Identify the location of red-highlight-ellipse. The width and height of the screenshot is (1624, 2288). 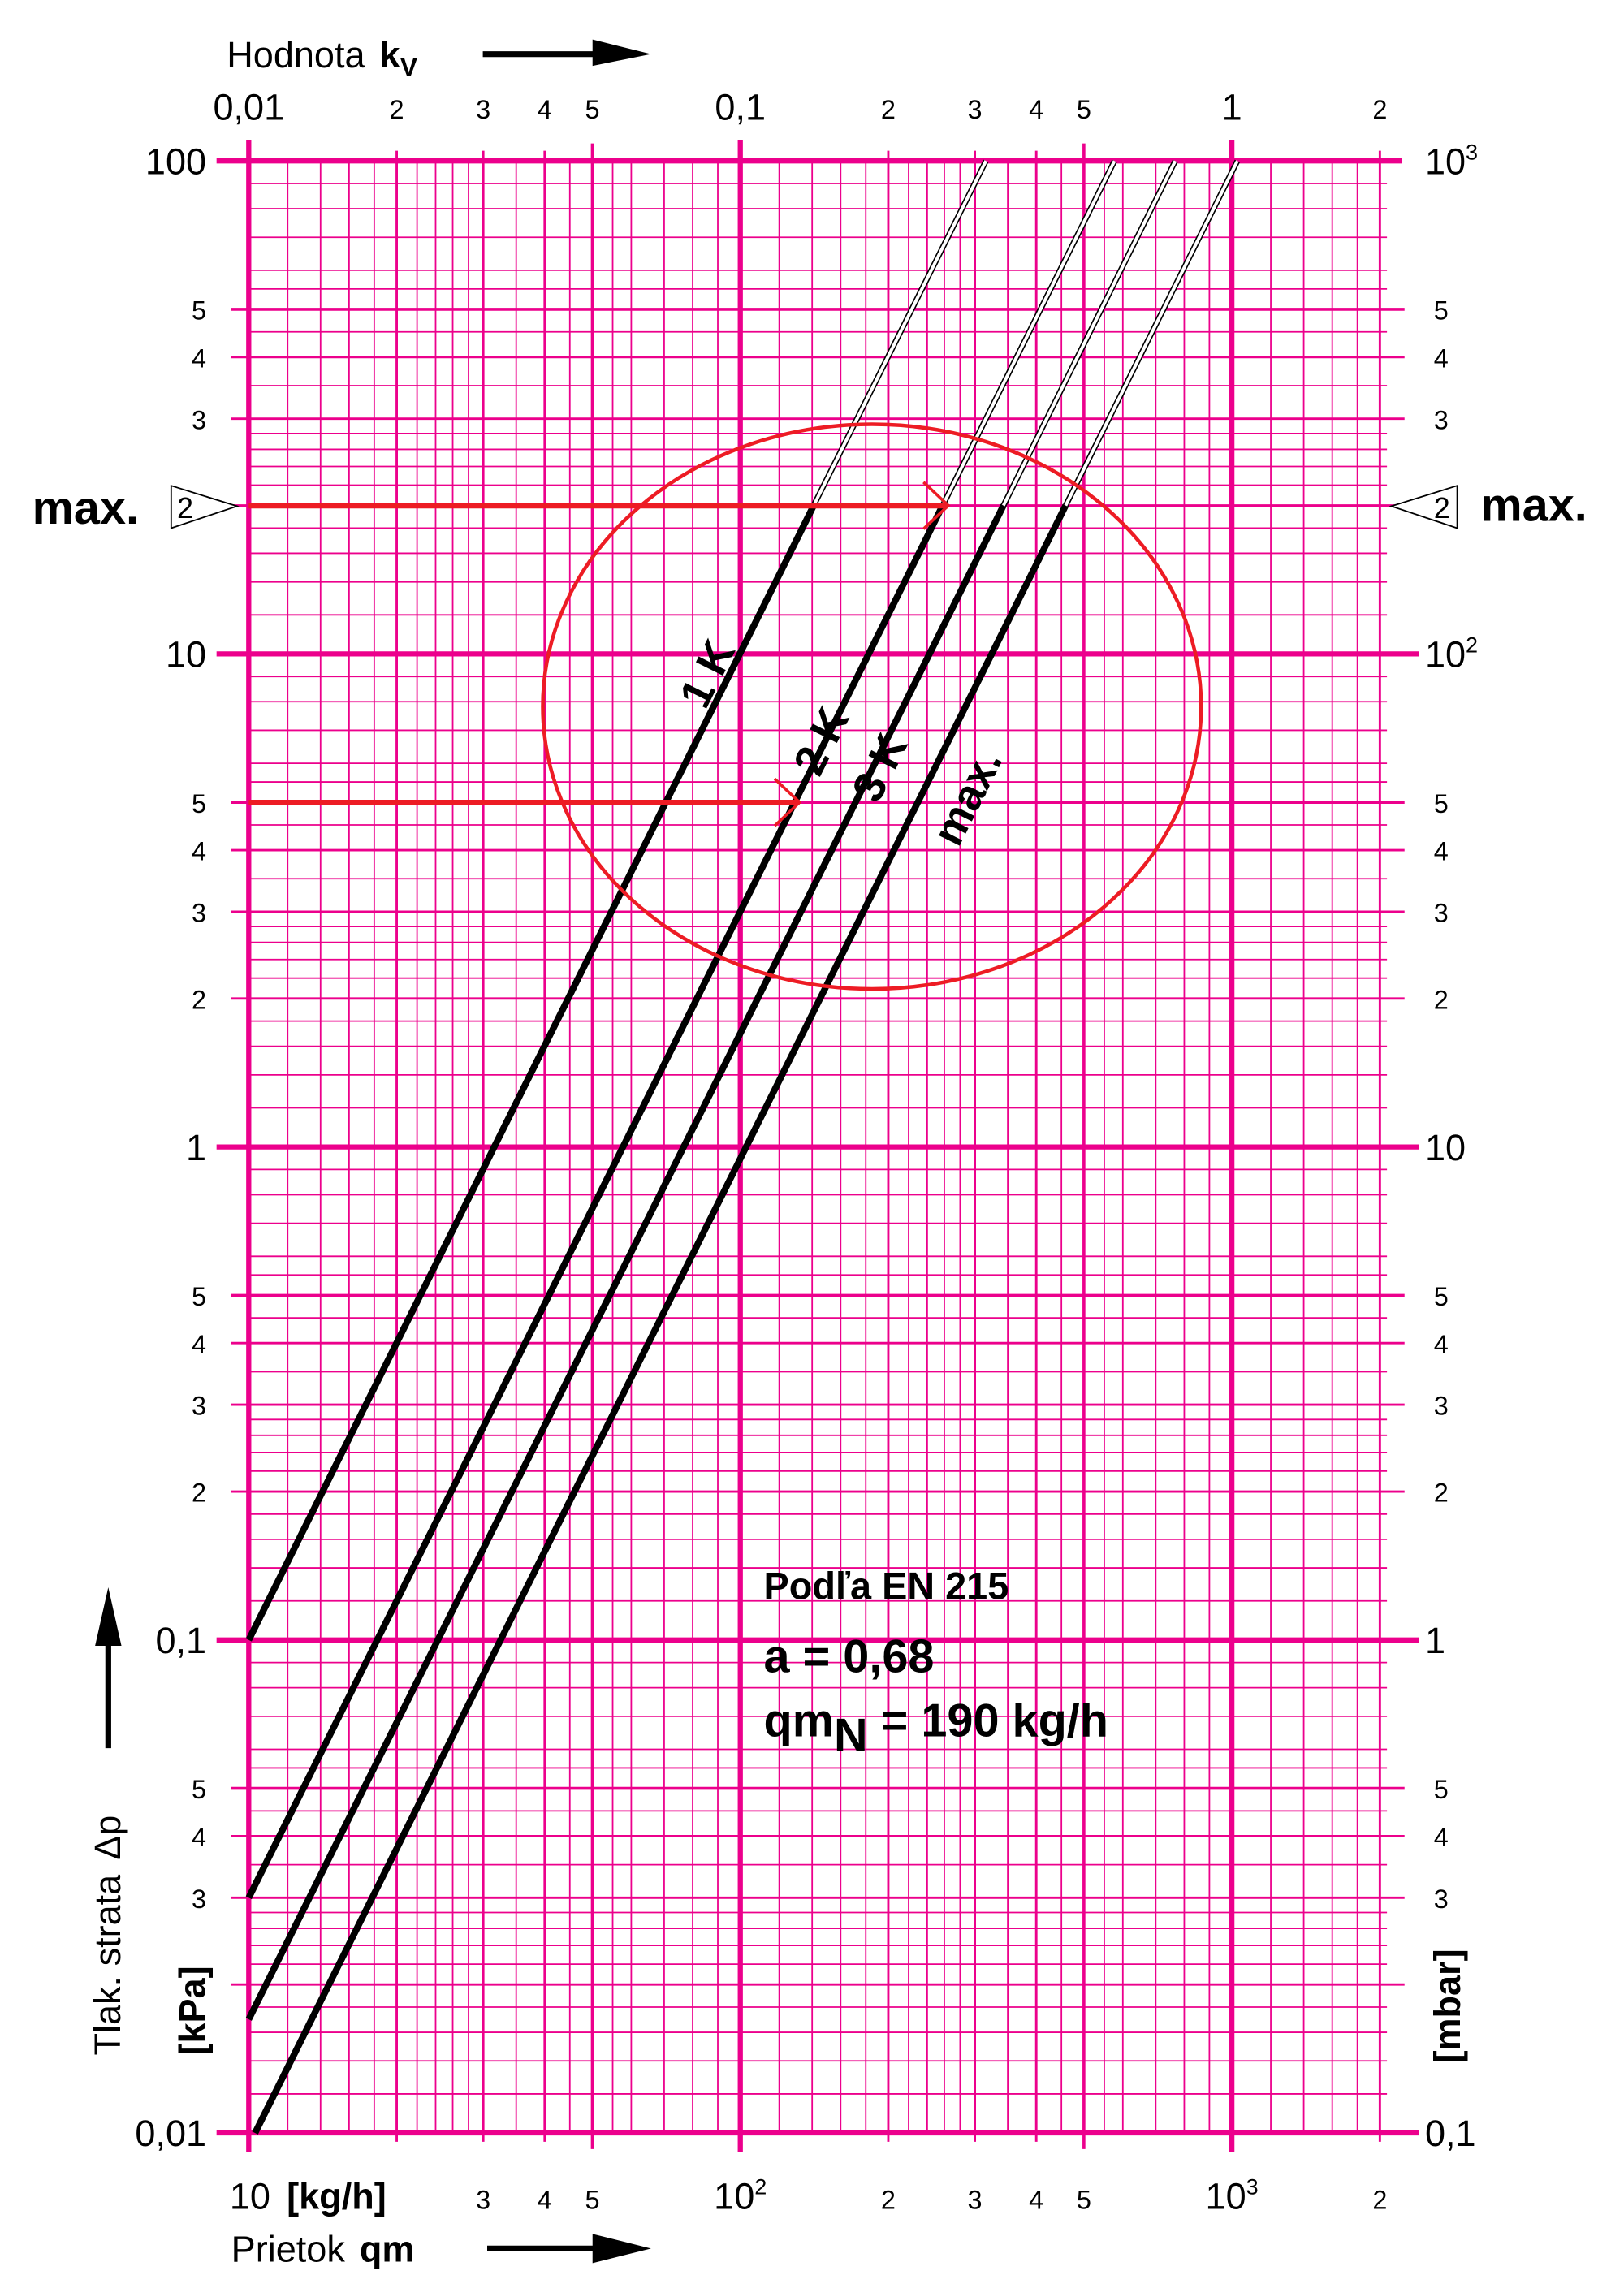
(872, 707).